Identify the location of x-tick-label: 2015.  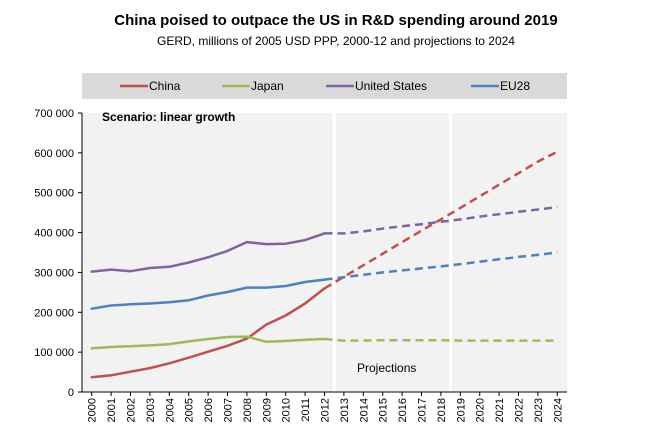
(384, 410).